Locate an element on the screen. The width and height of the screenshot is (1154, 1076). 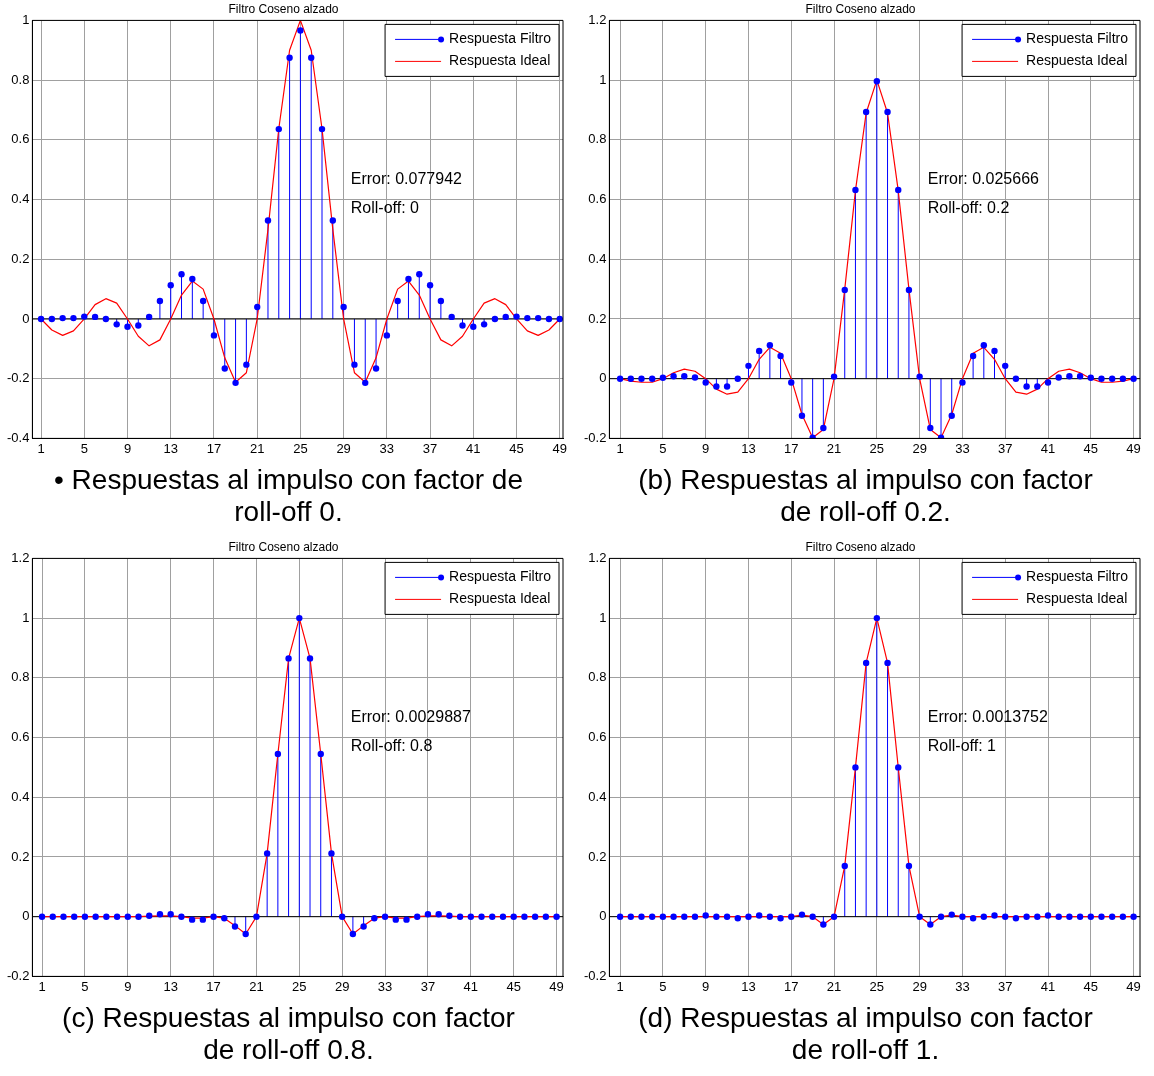
annotation: Roll-off: 1 is located at coordinates (962, 745).